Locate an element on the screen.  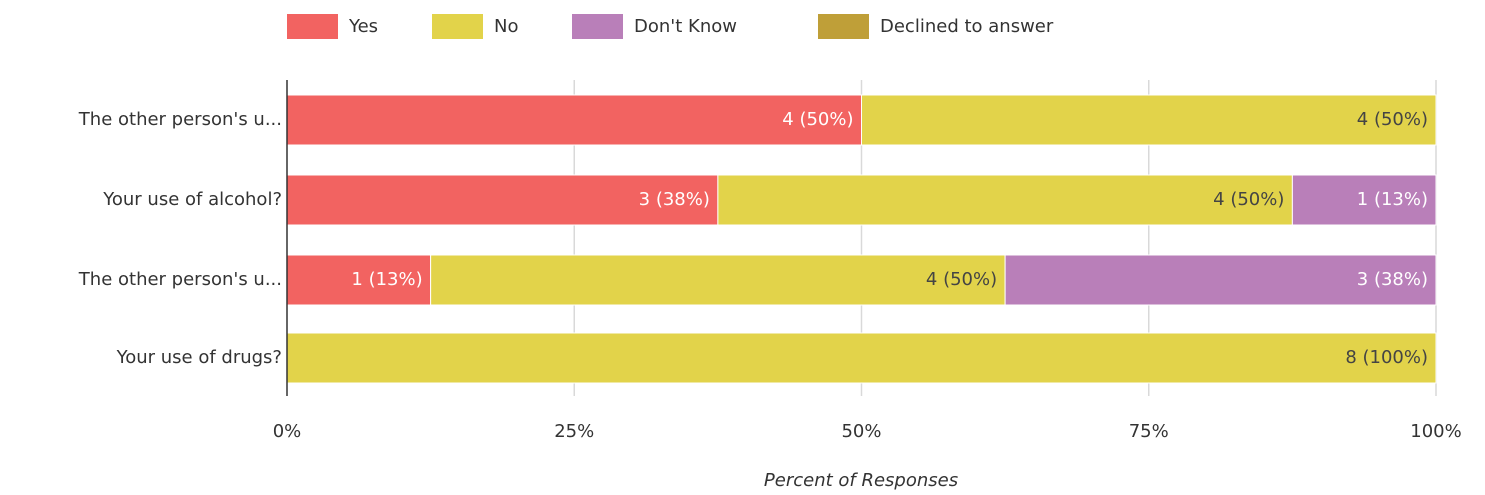
x-tick-label: 25% is located at coordinates (574, 431).